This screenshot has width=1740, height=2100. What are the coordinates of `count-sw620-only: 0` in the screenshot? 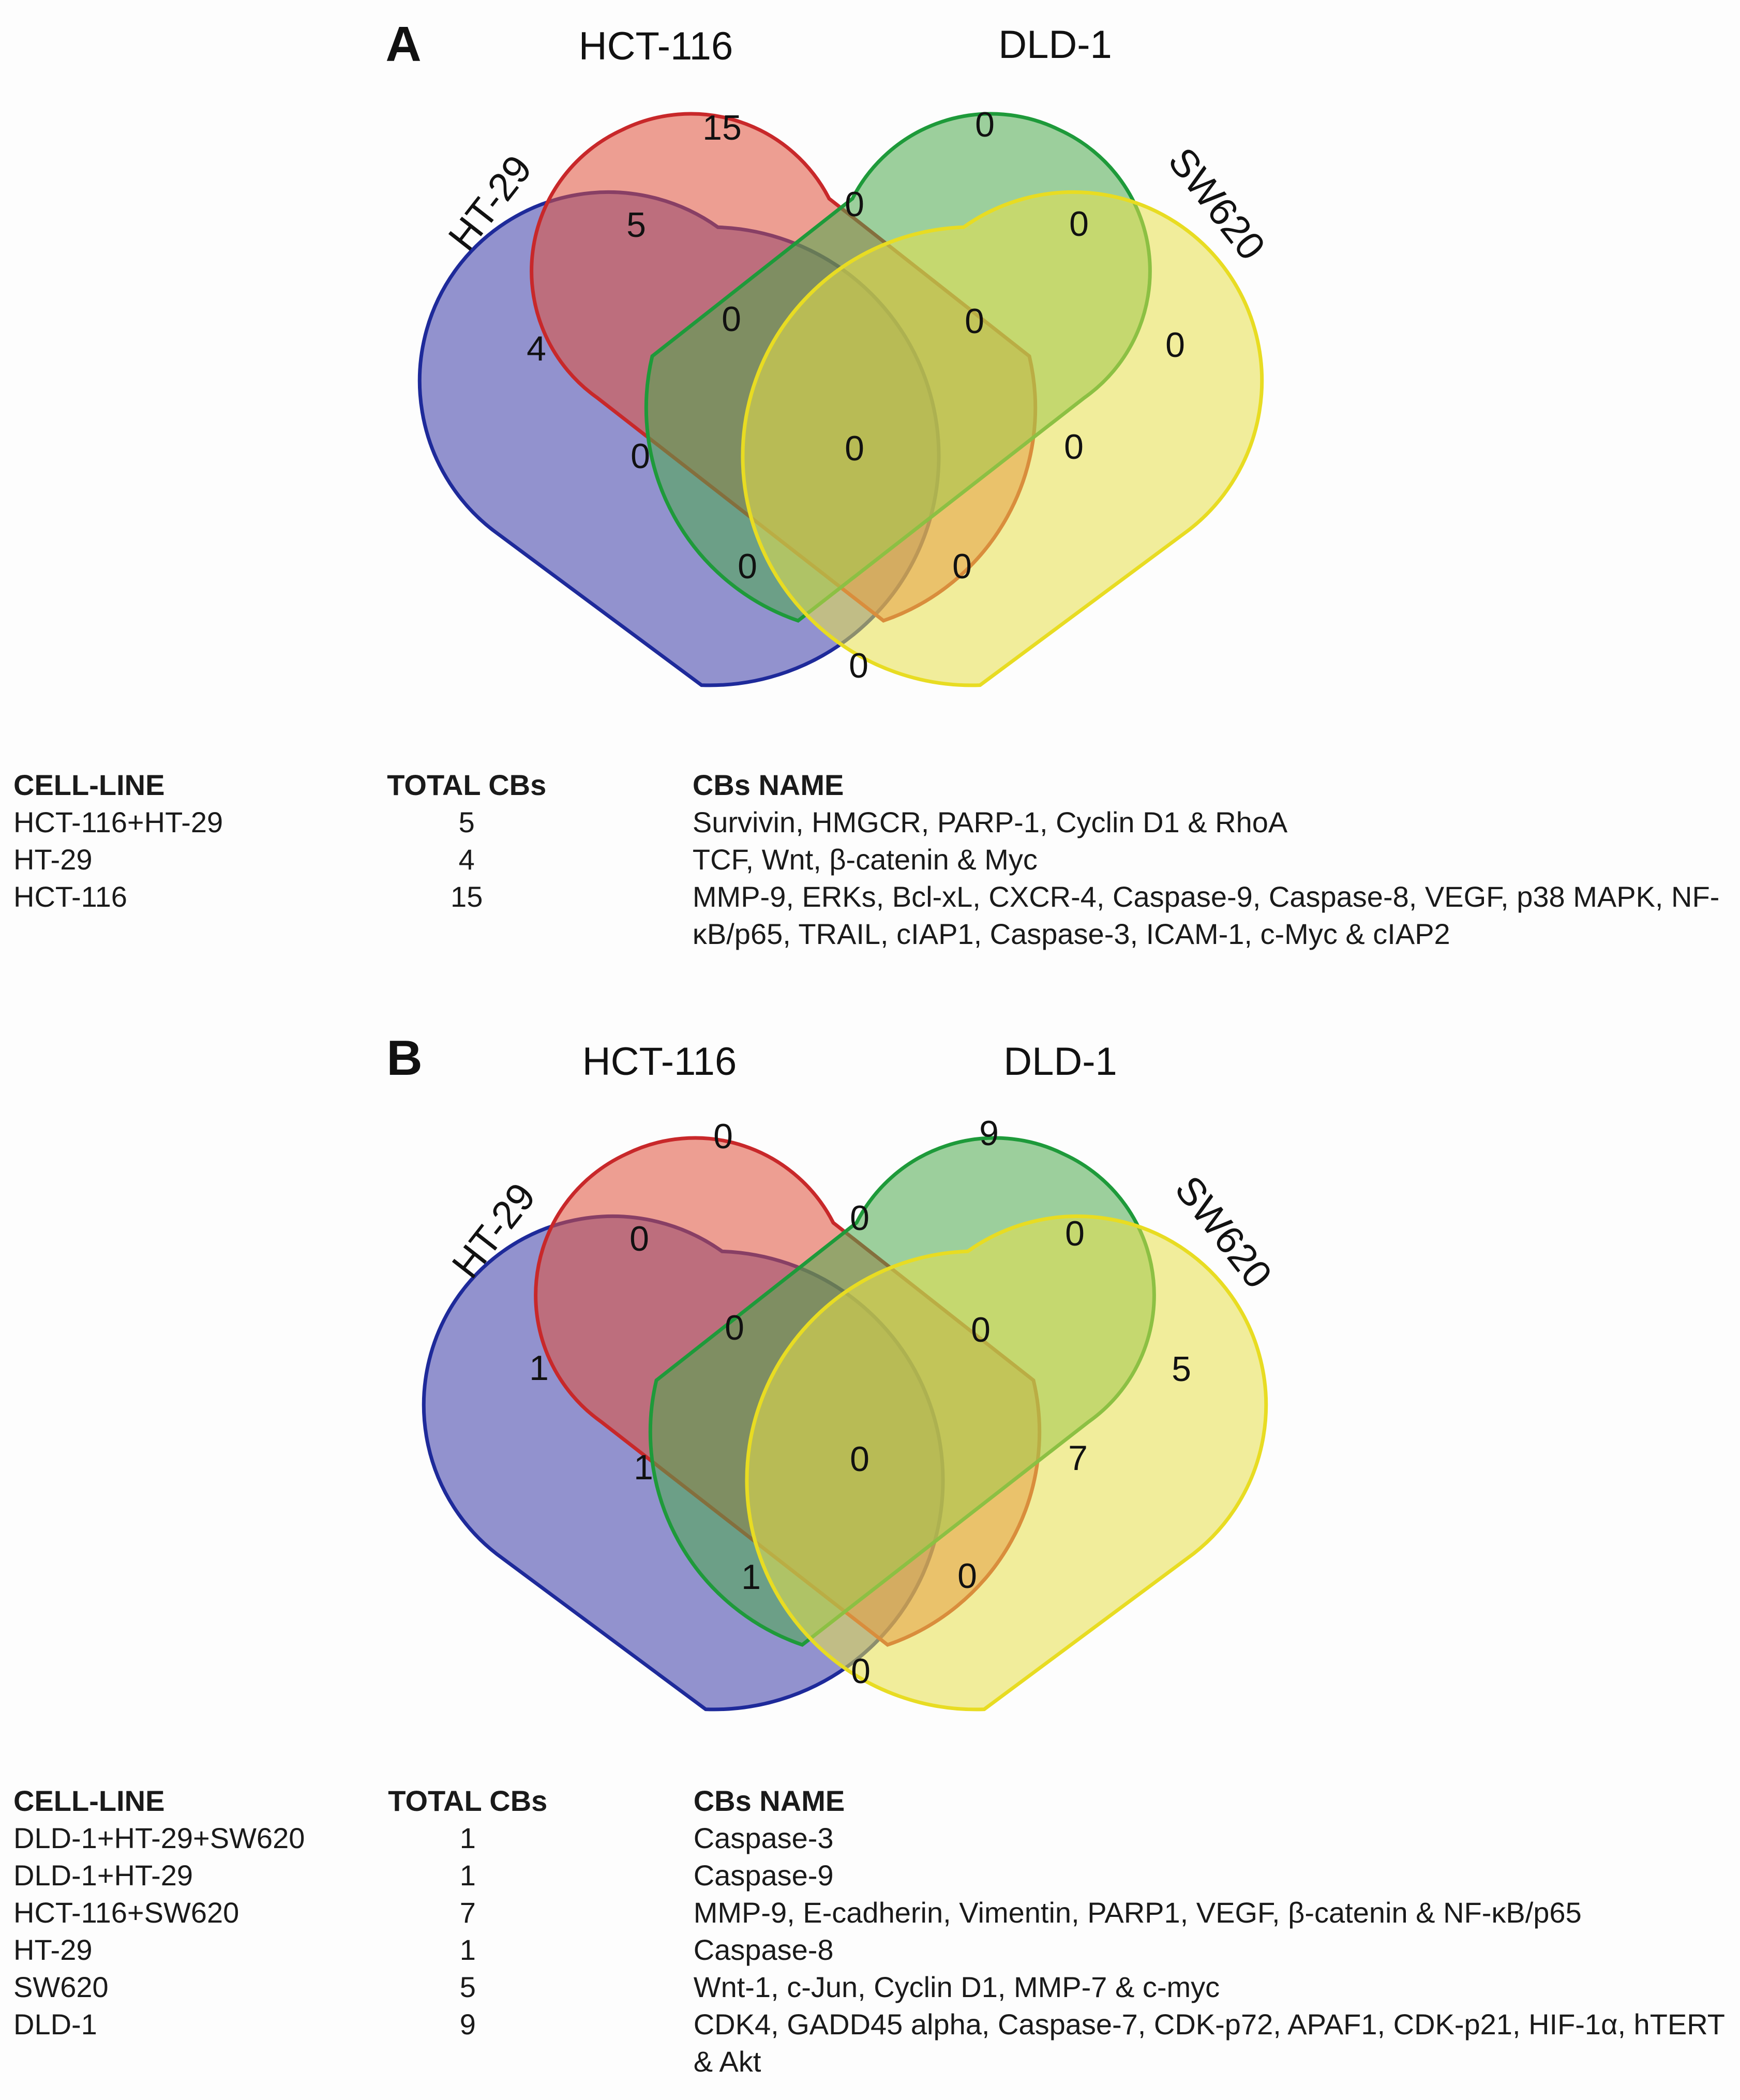 It's located at (1175, 345).